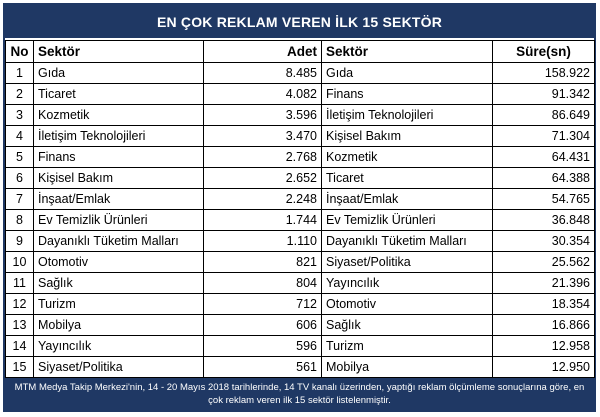 Image resolution: width=600 pixels, height=417 pixels. What do you see at coordinates (118, 199) in the screenshot?
I see `cell-sector-by-count: İnşaat/Emlak` at bounding box center [118, 199].